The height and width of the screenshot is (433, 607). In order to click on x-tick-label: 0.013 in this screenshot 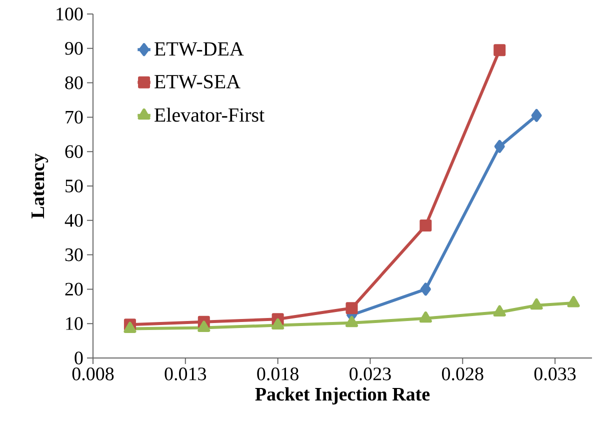, I will do `click(185, 374)`.